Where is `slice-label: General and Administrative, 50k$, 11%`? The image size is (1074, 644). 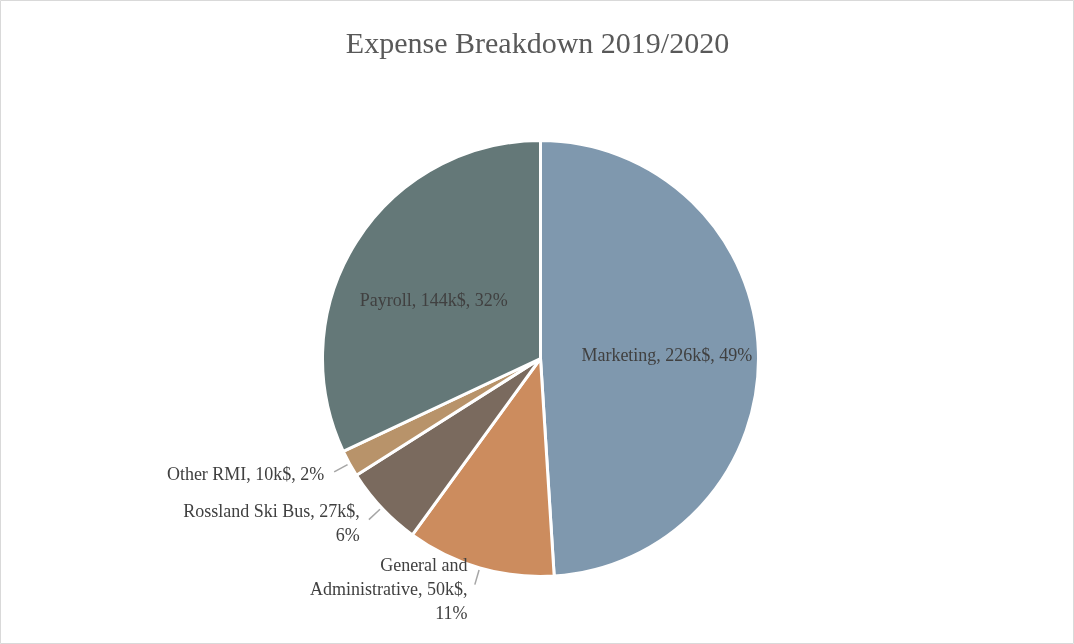
slice-label: General and Administrative, 50k$, 11% is located at coordinates (389, 588).